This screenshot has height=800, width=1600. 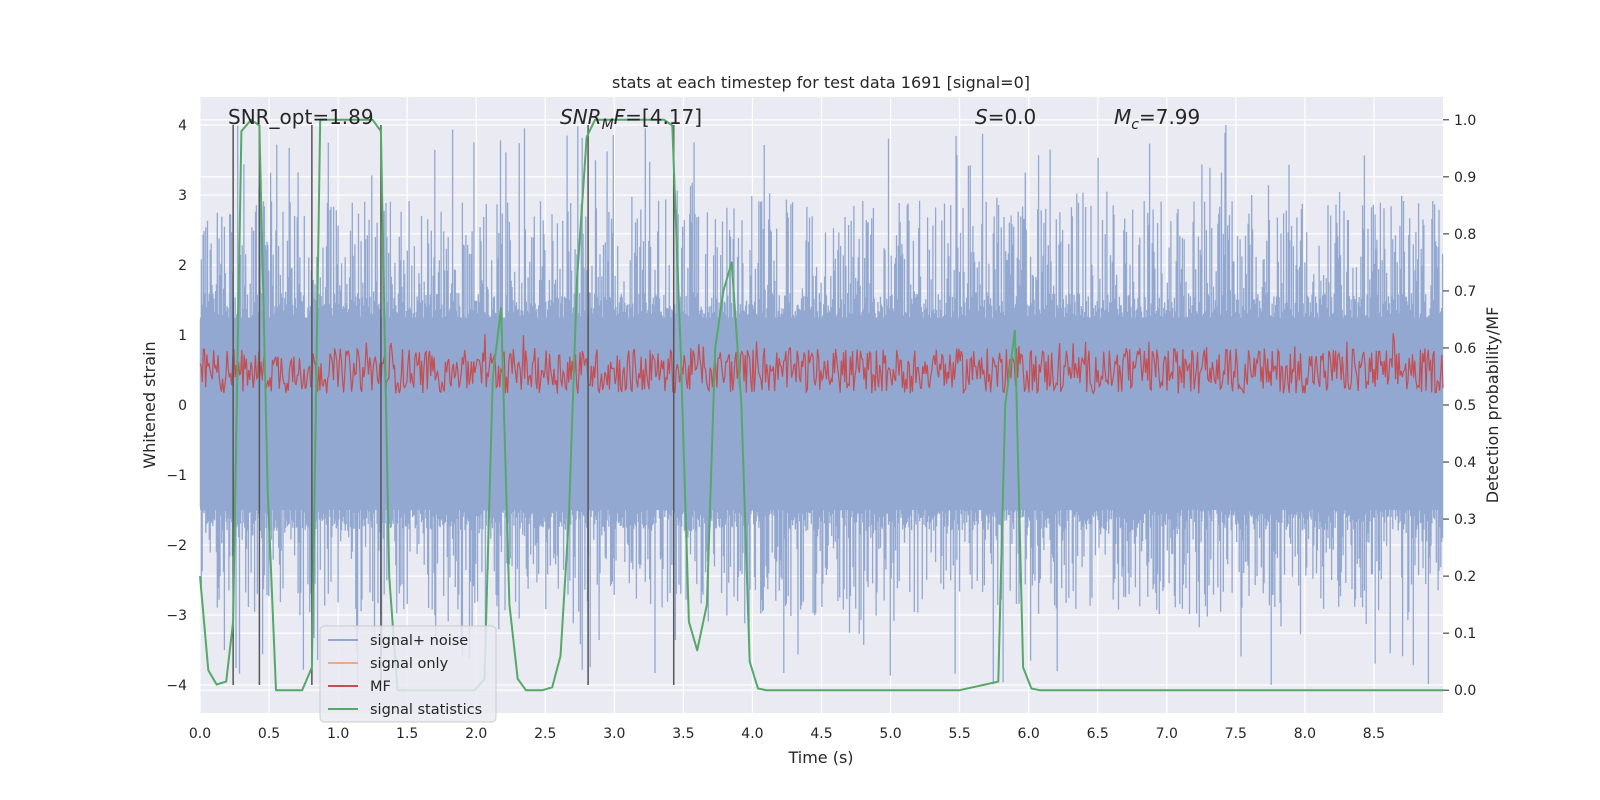 I want to click on x-tick-label-4: 2.0, so click(x=476, y=734).